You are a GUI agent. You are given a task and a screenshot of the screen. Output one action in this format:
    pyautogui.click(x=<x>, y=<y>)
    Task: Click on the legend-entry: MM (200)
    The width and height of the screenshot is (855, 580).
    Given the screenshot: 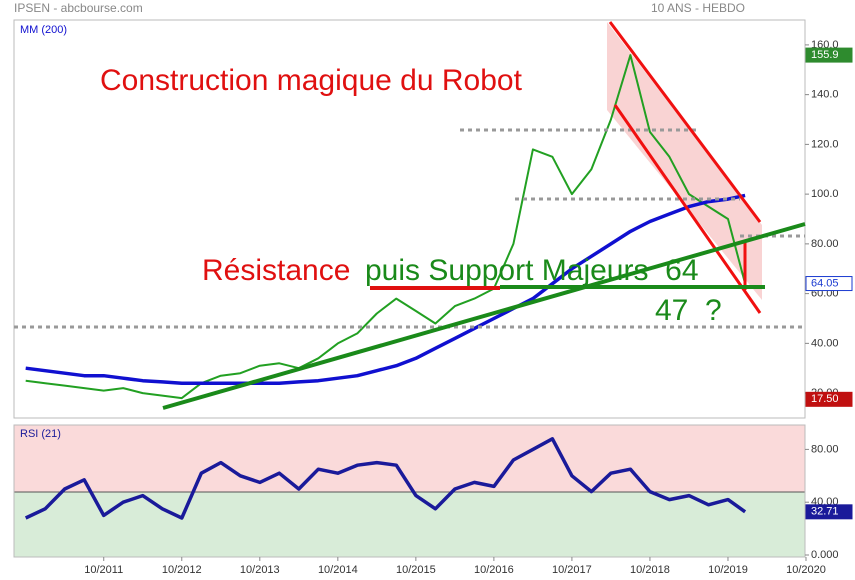 What is the action you would take?
    pyautogui.click(x=43, y=30)
    